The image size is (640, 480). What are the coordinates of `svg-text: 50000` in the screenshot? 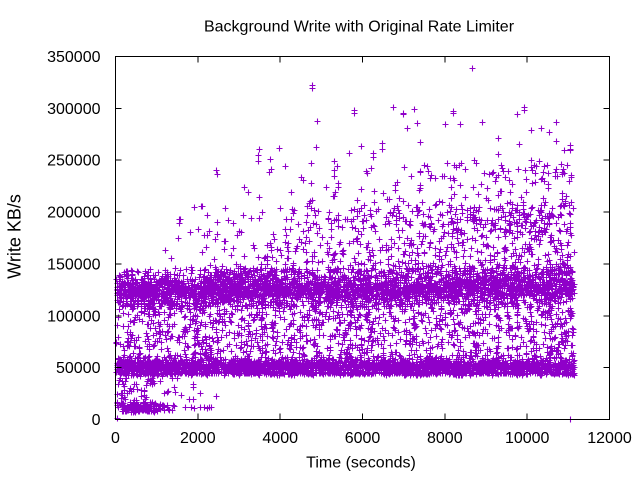 It's located at (78, 368).